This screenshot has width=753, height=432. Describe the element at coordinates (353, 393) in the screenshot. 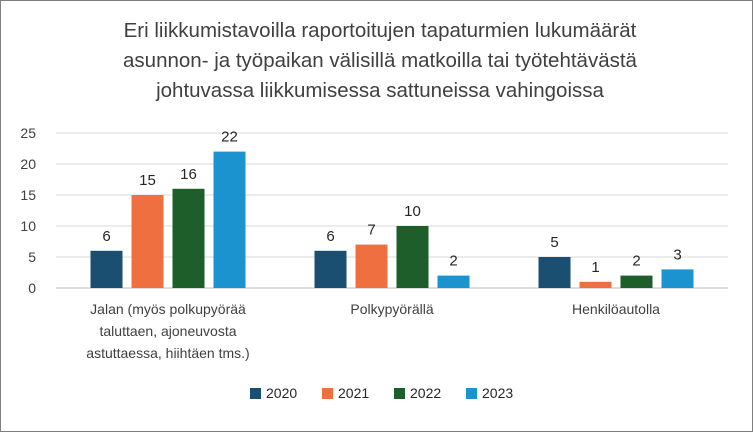

I see `legend-label-2021: 2021` at that location.